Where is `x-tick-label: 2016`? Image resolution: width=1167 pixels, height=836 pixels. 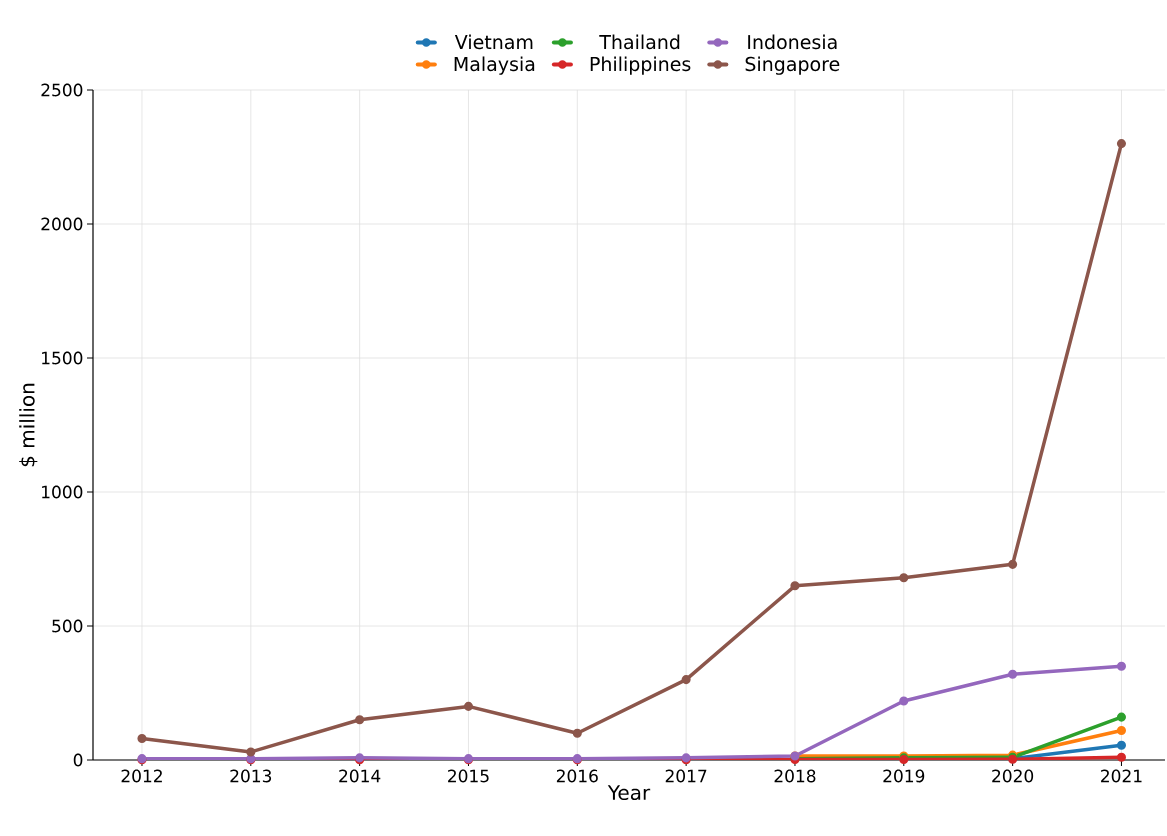
x-tick-label: 2016 is located at coordinates (577, 776).